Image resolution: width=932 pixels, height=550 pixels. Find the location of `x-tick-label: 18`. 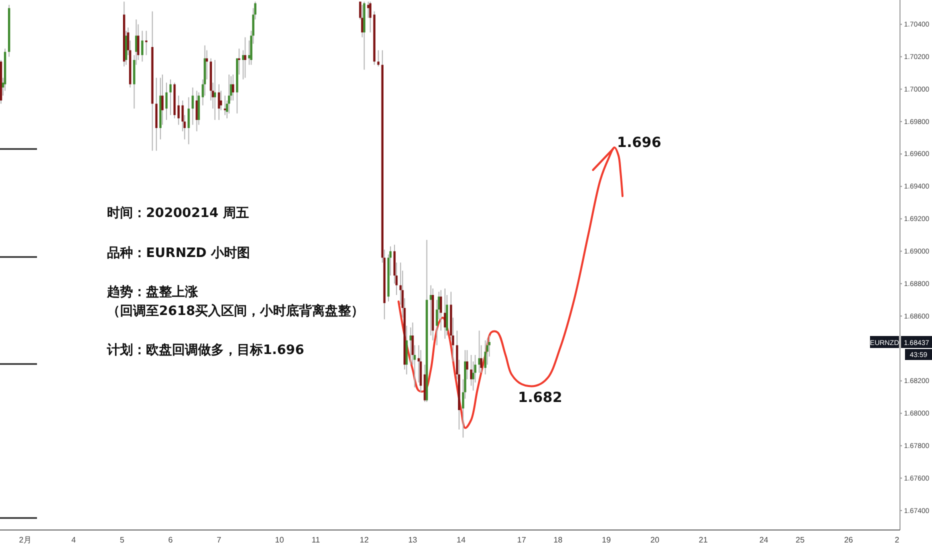

x-tick-label: 18 is located at coordinates (558, 540).